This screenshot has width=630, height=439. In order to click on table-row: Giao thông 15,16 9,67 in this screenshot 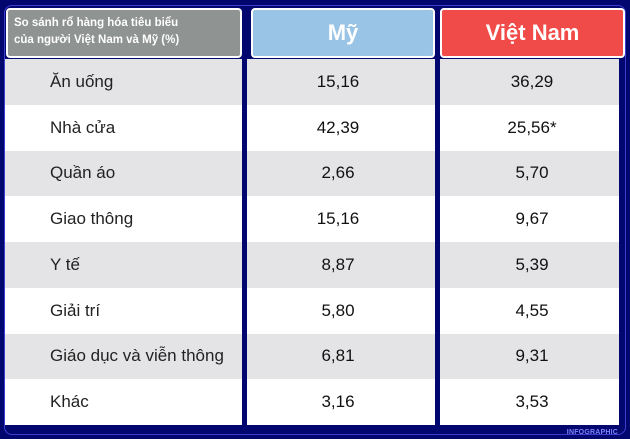, I will do `click(312, 219)`.